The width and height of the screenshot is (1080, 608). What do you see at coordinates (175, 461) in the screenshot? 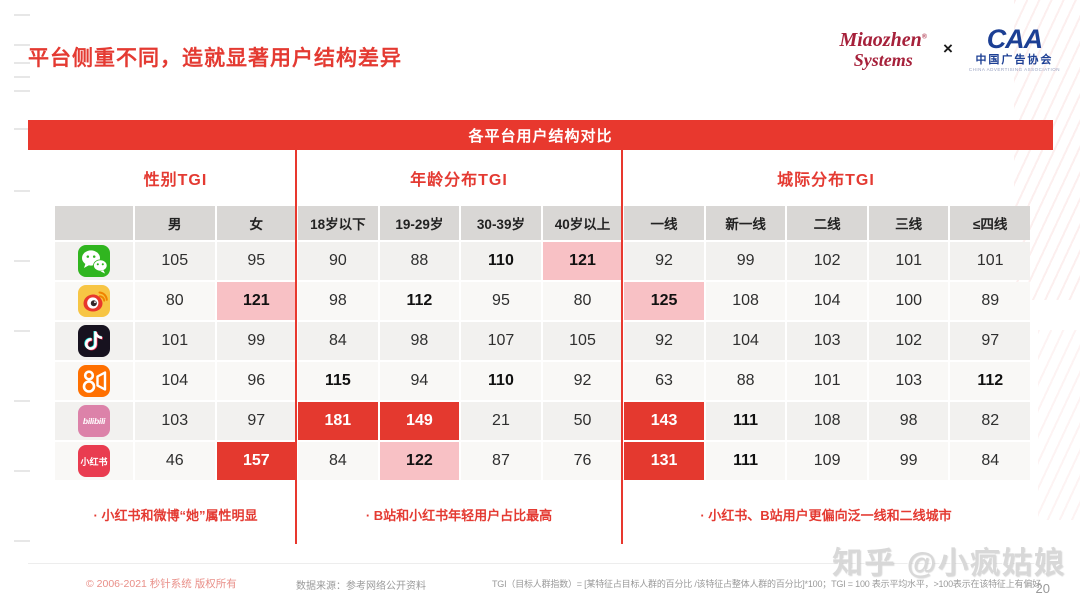
I see `tgi-cell-xiaohongshu-0: 46` at bounding box center [175, 461].